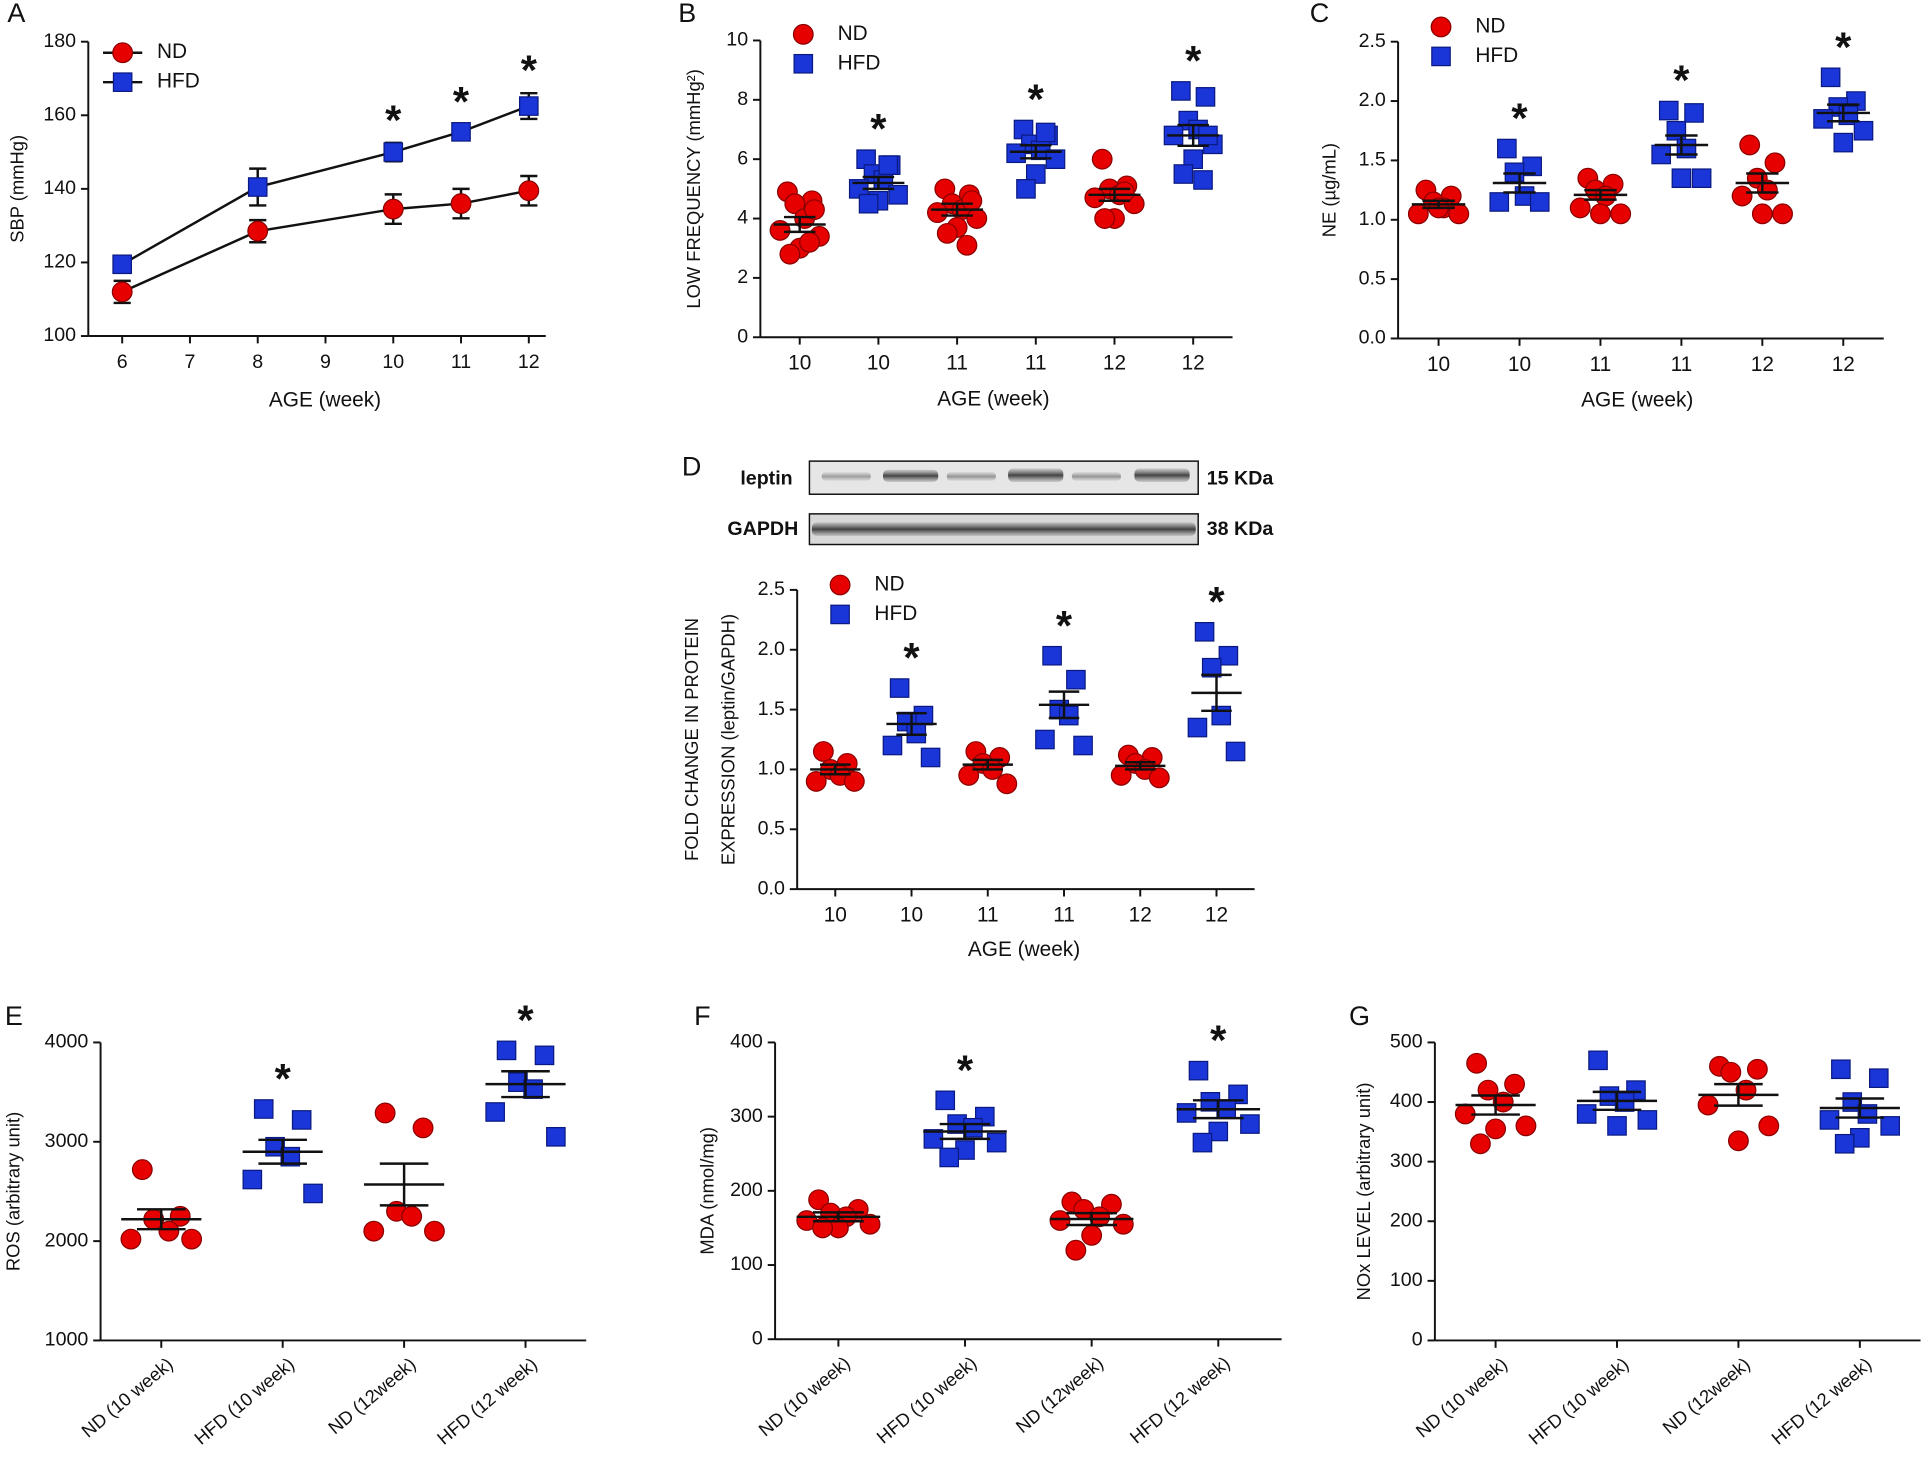 The width and height of the screenshot is (1923, 1468). I want to click on x-tick-label: ND (10 week), so click(1462, 1397).